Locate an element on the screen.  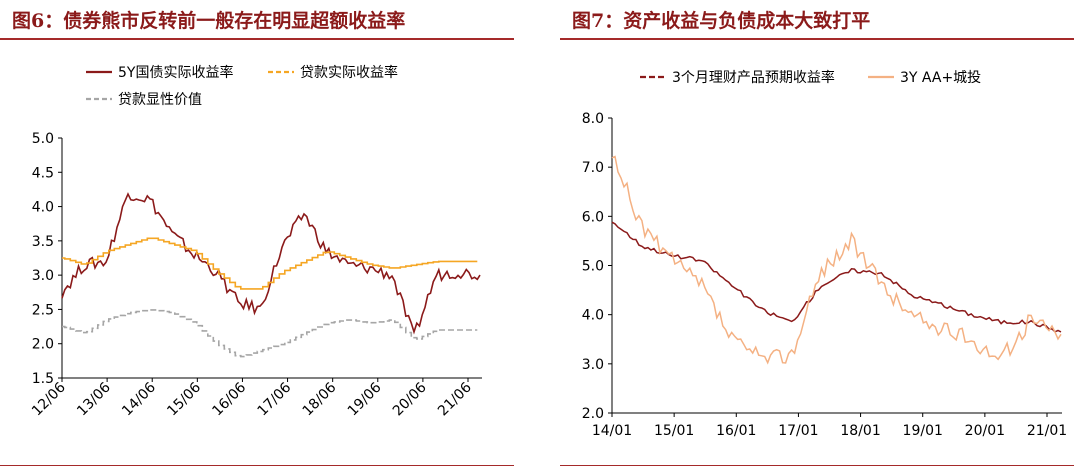
x-tick-label: 15/01 is located at coordinates (674, 431).